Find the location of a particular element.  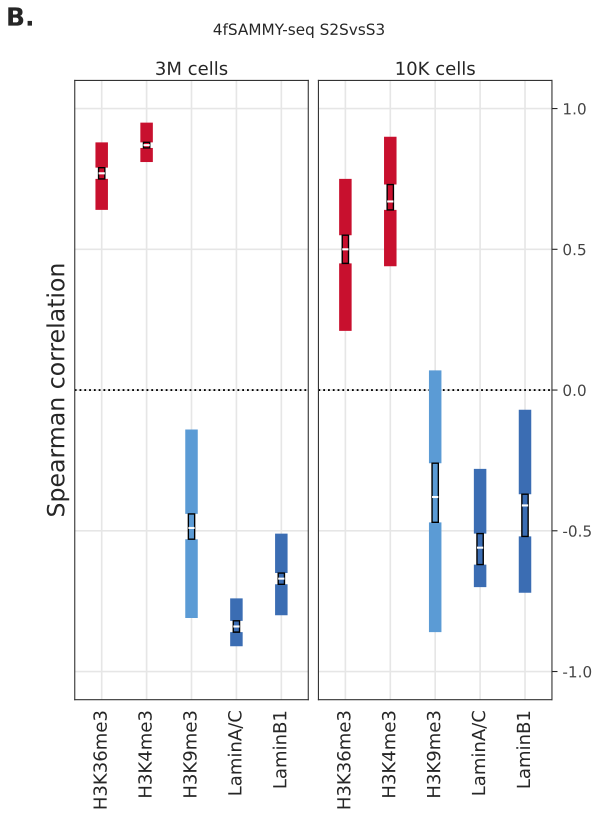

text: 4fSAMMY-seq S2SvsS3 is located at coordinates (299, 30).